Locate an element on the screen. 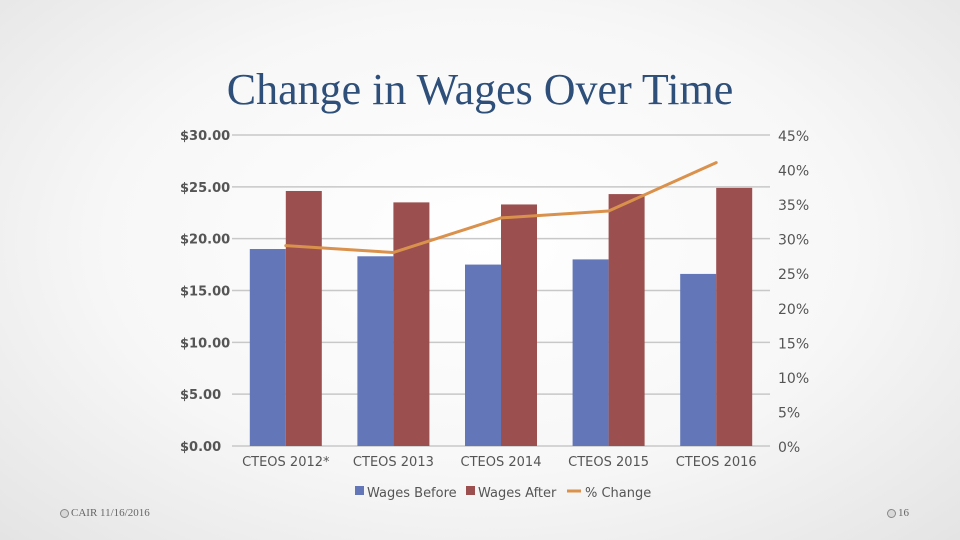 This screenshot has height=540, width=960. y-right-tick-label: 5% is located at coordinates (789, 413).